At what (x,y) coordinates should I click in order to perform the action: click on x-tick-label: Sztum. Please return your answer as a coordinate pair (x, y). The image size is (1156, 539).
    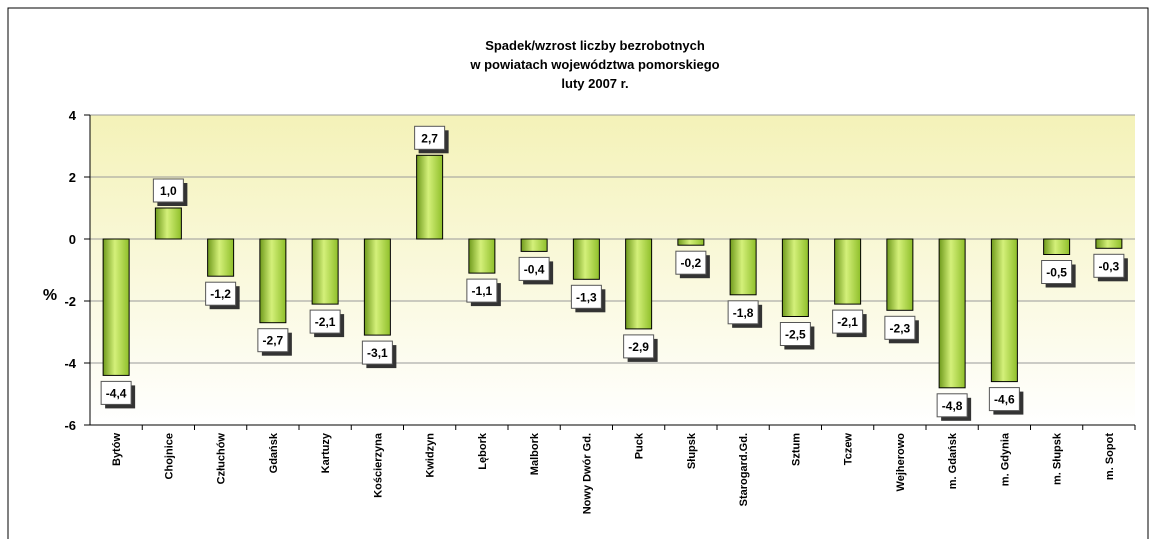
    Looking at the image, I should click on (796, 449).